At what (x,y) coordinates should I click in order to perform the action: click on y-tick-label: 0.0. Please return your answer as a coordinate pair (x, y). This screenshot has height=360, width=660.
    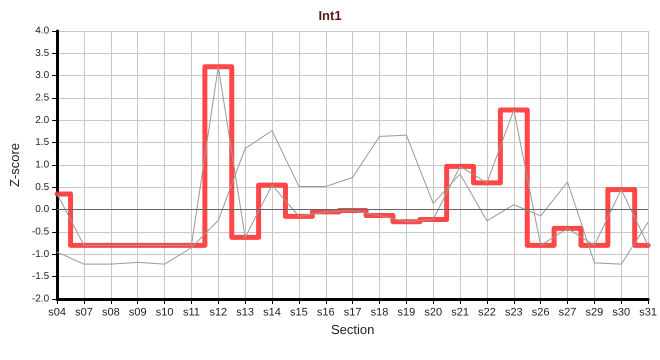
    Looking at the image, I should click on (42, 210).